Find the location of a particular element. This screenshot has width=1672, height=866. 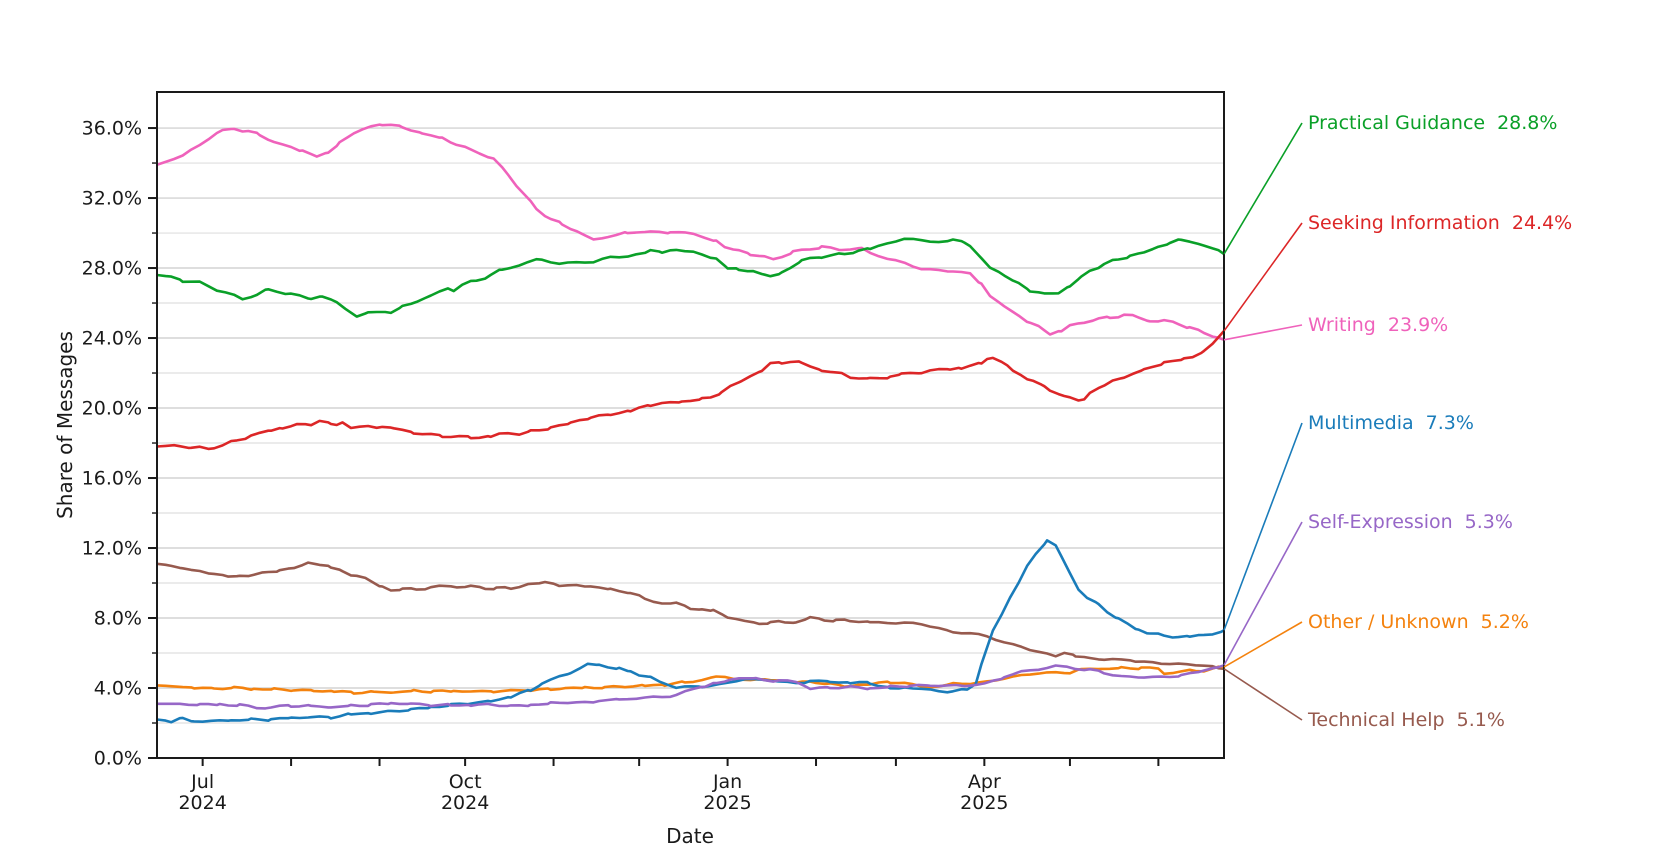

legend-practical-guidance: Practical Guidance 28.8% is located at coordinates (1432, 123).